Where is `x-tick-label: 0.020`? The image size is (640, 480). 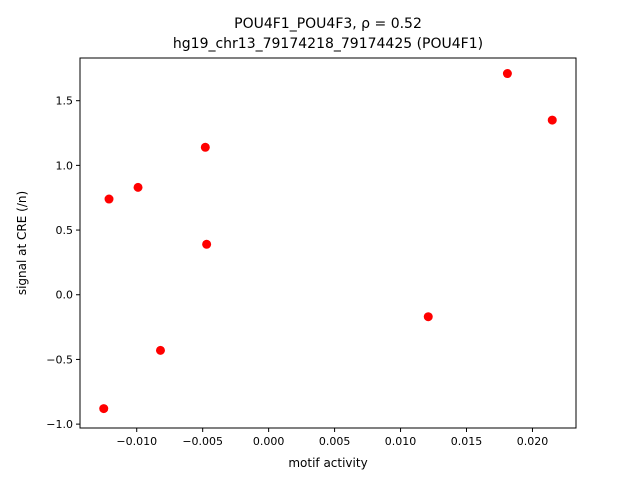 x-tick-label: 0.020 is located at coordinates (533, 441).